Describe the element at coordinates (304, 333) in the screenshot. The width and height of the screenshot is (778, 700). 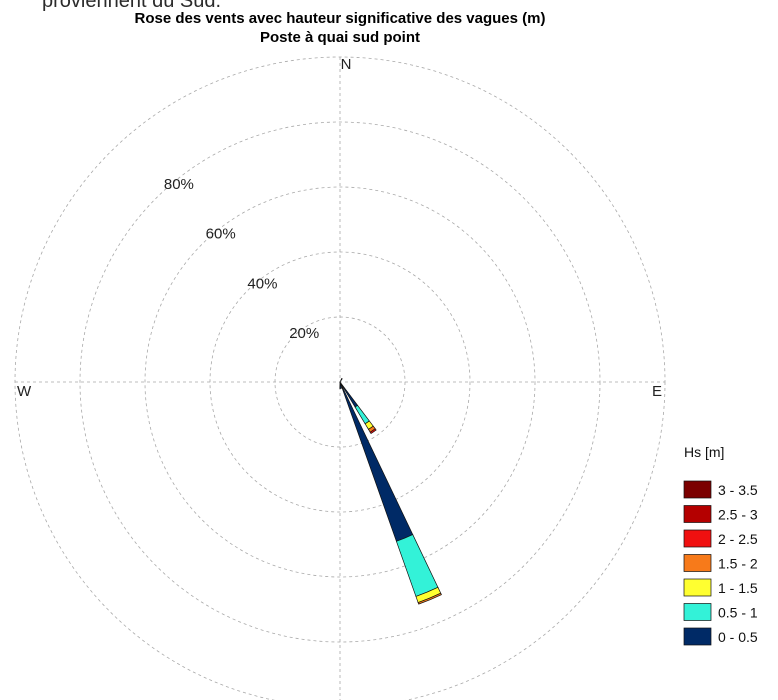
I see `ring-label-20pct: 20%` at that location.